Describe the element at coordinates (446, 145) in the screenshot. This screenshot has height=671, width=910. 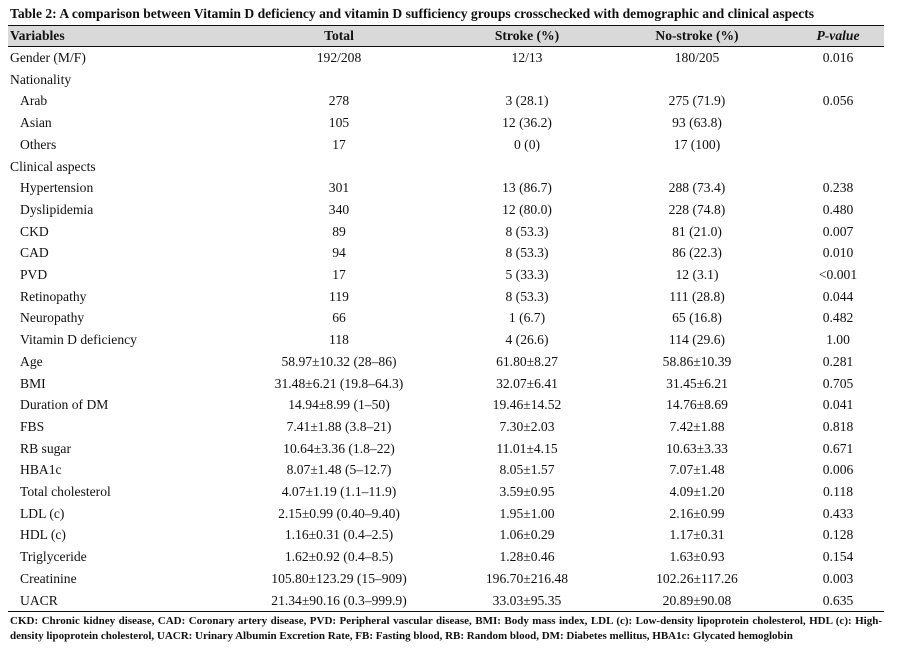
I see `table-row: Others 17 0 (0) 17 (100)` at that location.